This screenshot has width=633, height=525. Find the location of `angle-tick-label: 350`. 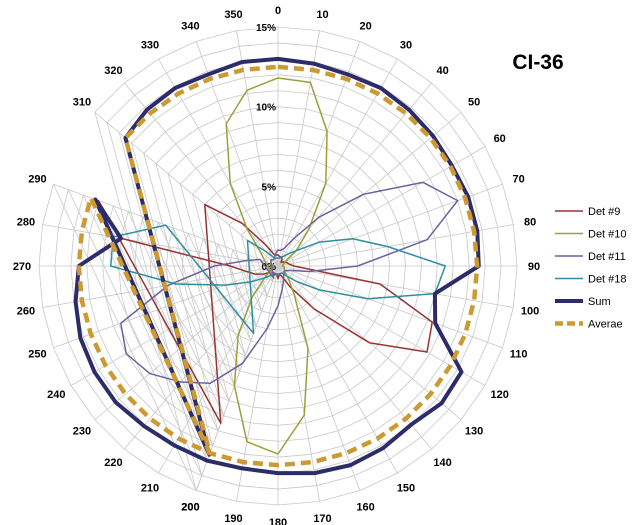

angle-tick-label: 350 is located at coordinates (233, 15).